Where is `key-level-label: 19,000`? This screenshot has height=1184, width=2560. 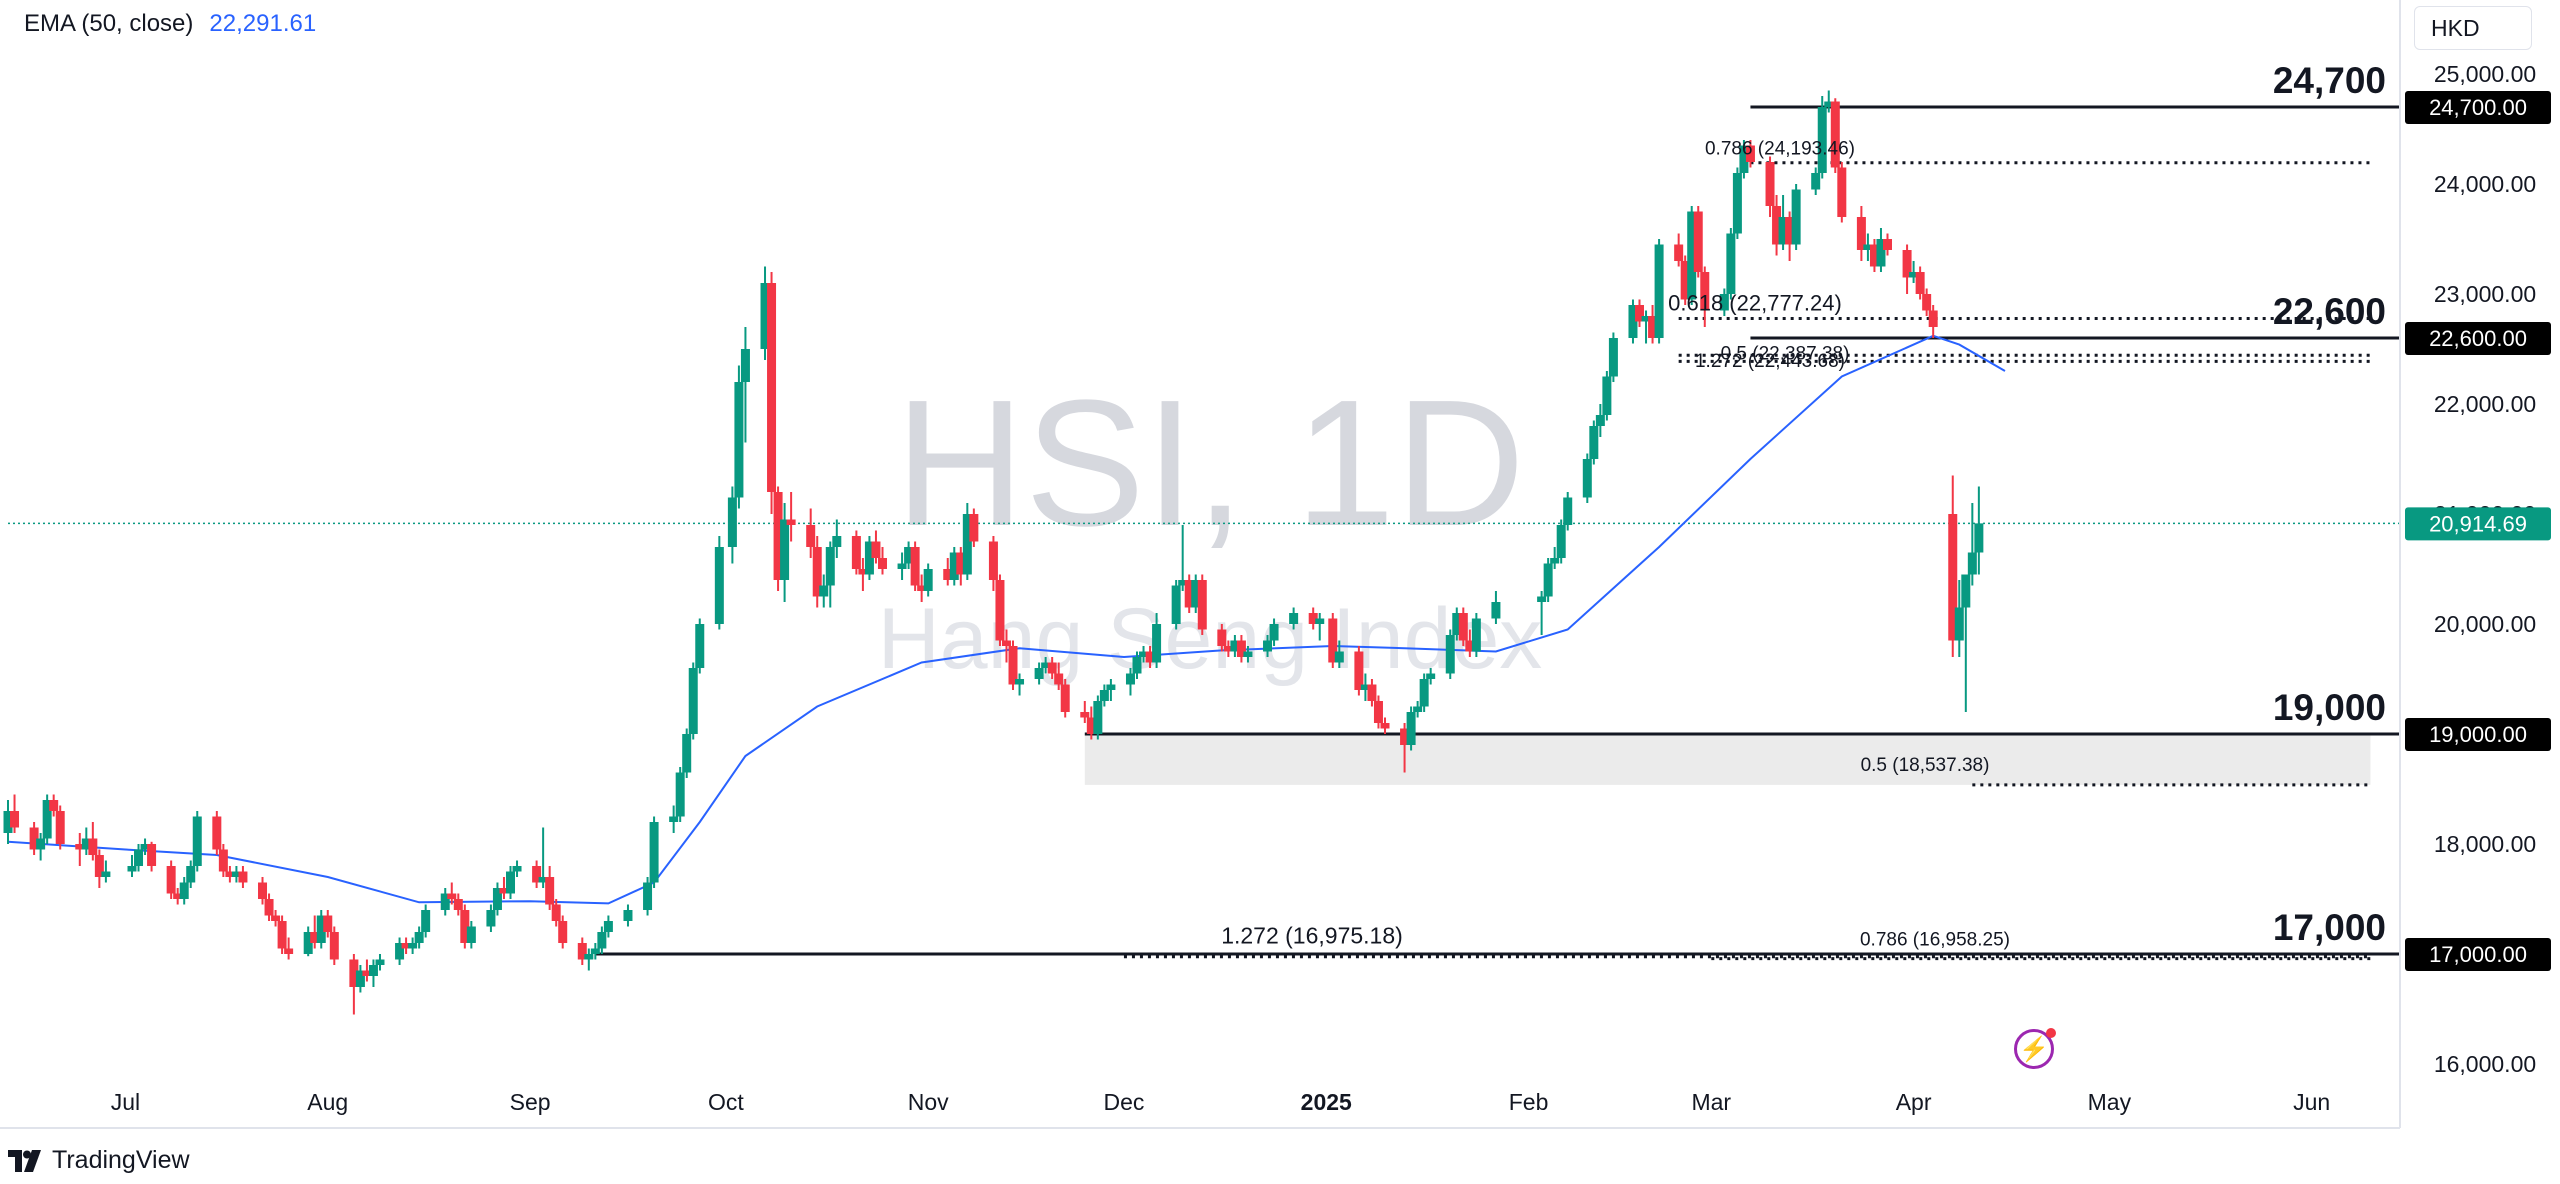 key-level-label: 19,000 is located at coordinates (2329, 707).